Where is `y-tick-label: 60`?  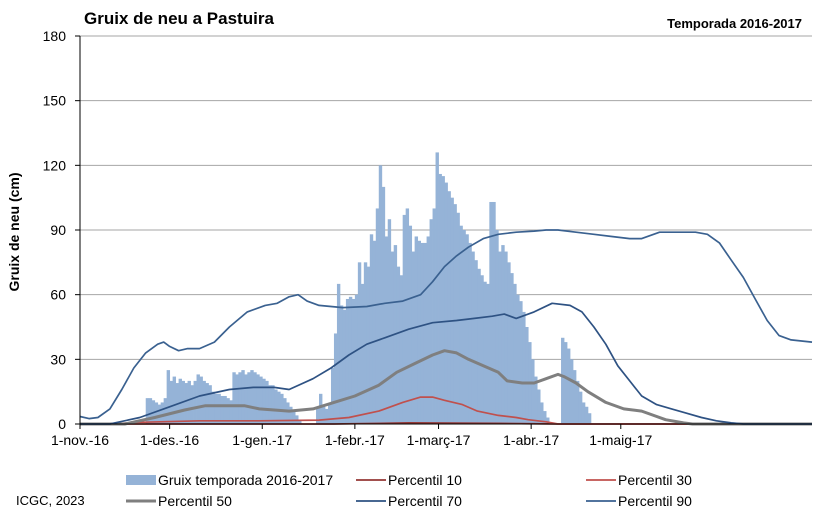
y-tick-label: 60 is located at coordinates (58, 295).